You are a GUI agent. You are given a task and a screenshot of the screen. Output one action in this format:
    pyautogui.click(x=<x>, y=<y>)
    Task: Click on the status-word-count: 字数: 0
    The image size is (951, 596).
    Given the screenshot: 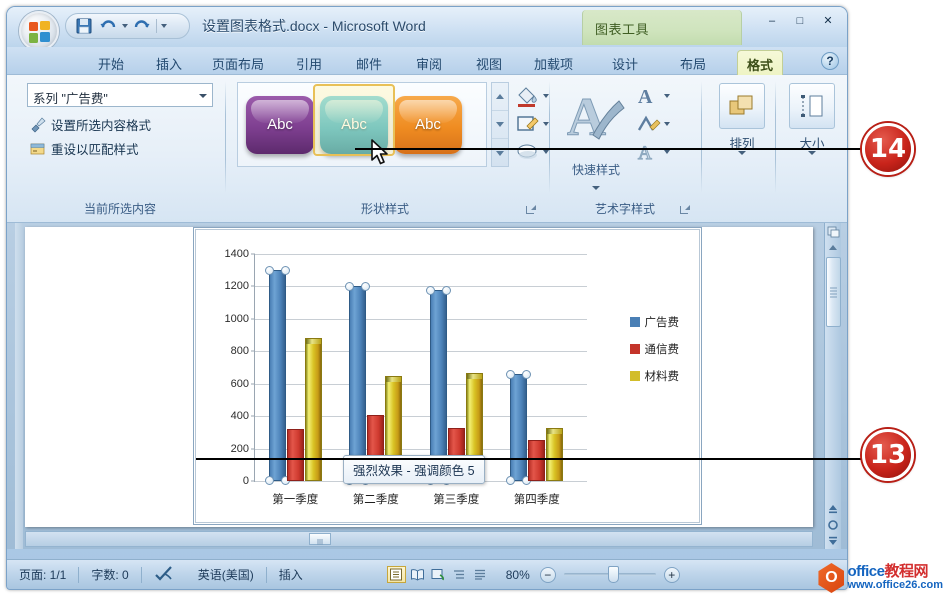 What is the action you would take?
    pyautogui.click(x=110, y=575)
    